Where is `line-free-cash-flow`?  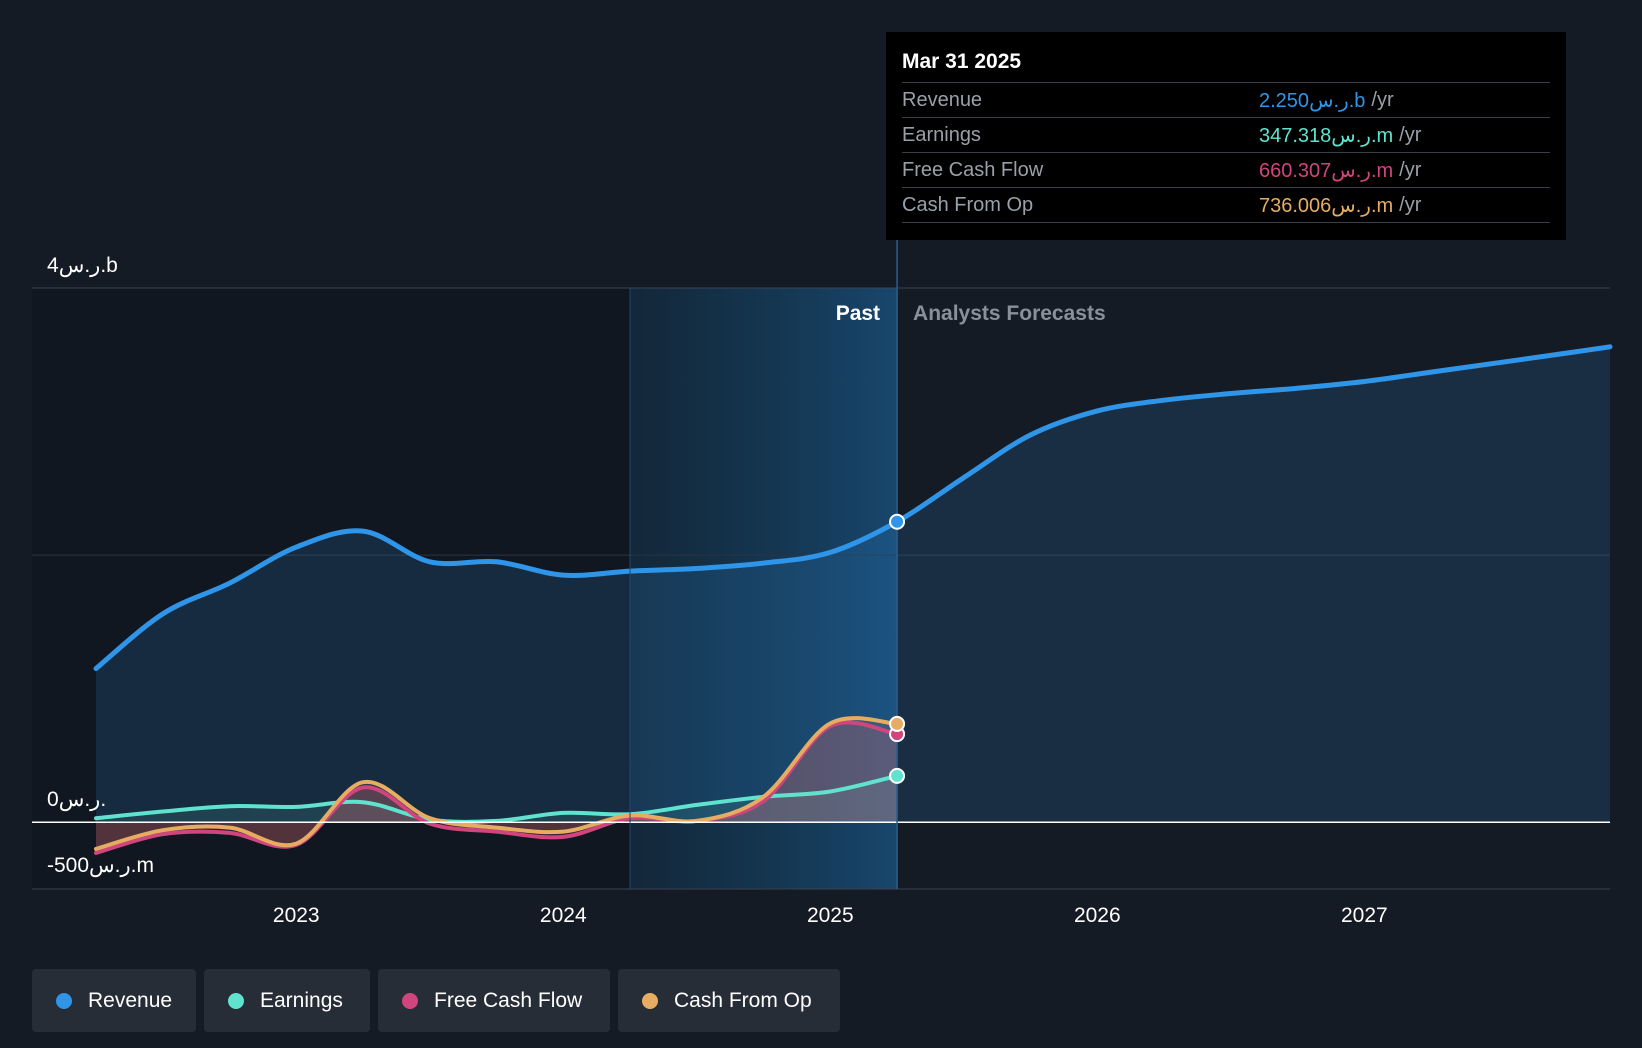
line-free-cash-flow is located at coordinates (497, 787).